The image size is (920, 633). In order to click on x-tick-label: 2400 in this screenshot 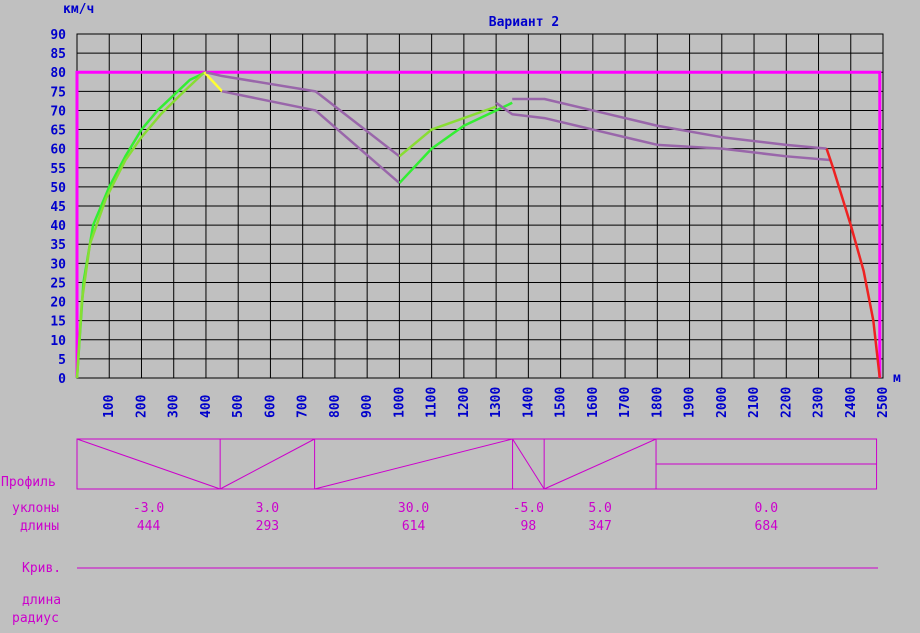, I will do `click(851, 402)`.